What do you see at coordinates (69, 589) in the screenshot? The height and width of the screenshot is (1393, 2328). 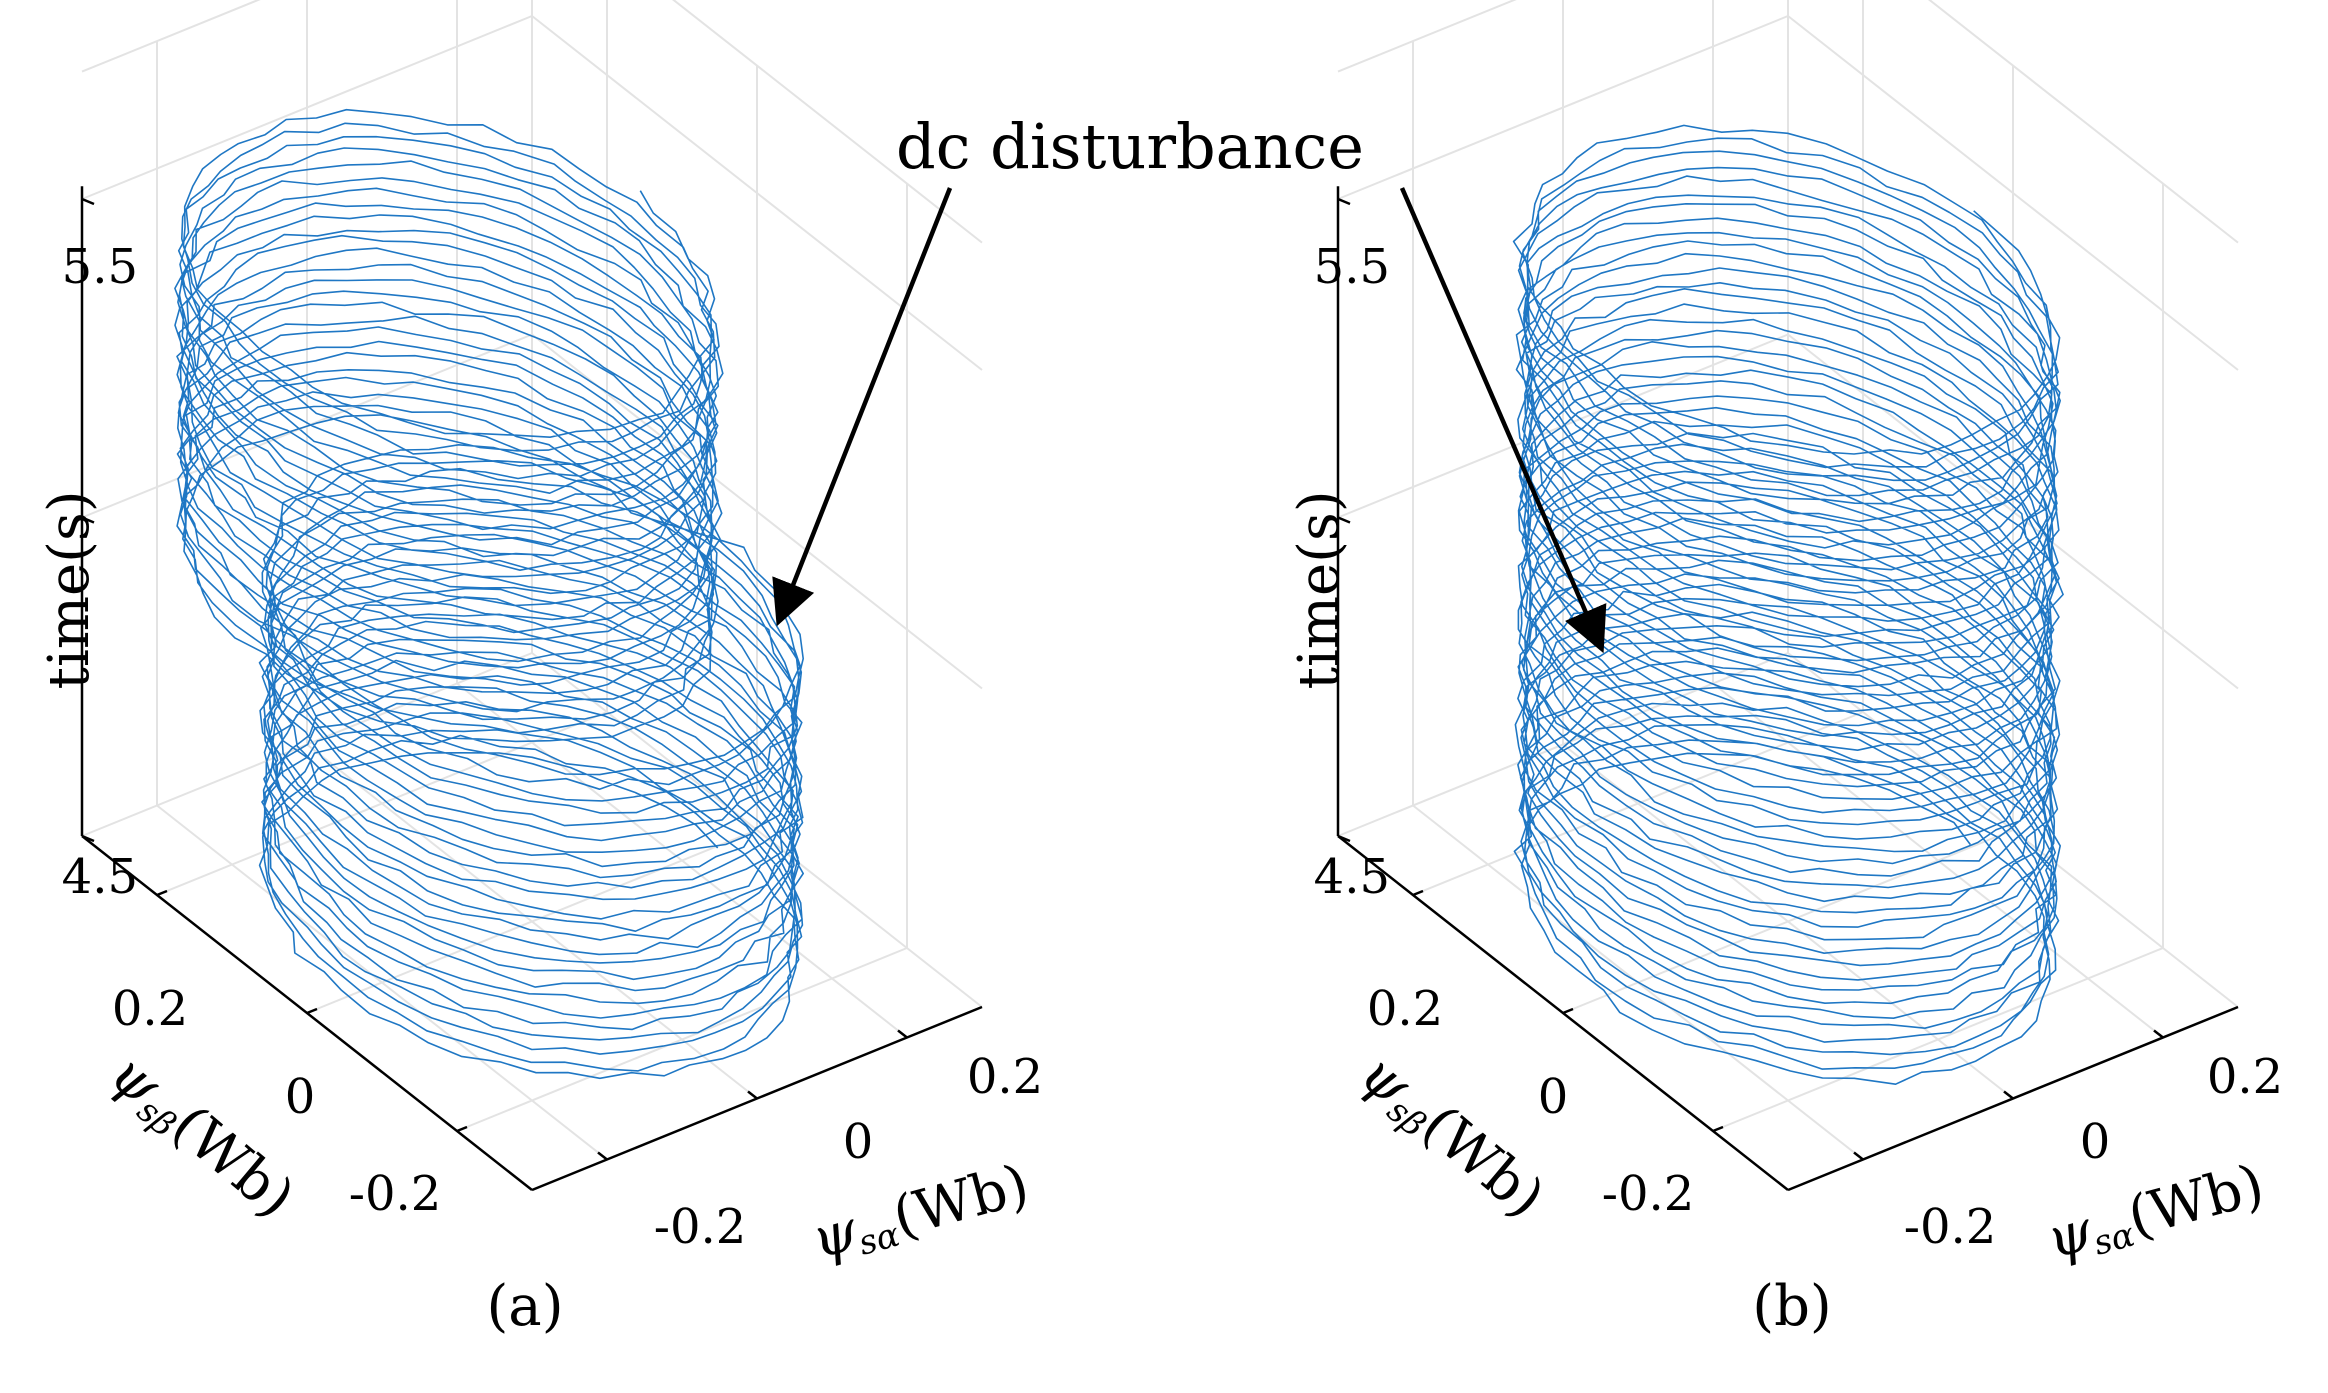 I see `z-axis-label-a: time(s)` at bounding box center [69, 589].